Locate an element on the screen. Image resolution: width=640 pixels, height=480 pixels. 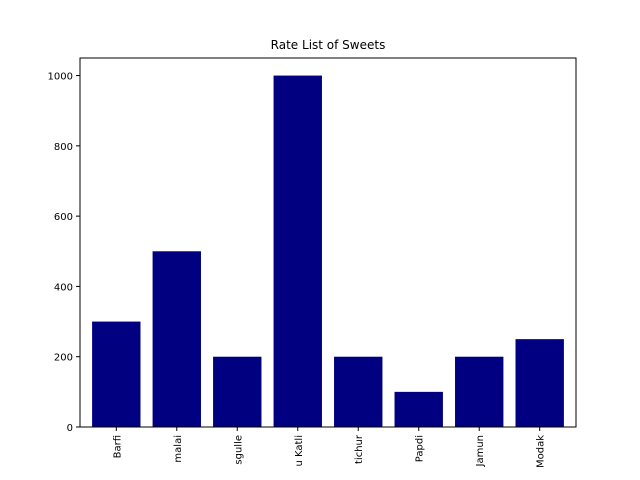
y-tick-label: 800 is located at coordinates (63, 147).